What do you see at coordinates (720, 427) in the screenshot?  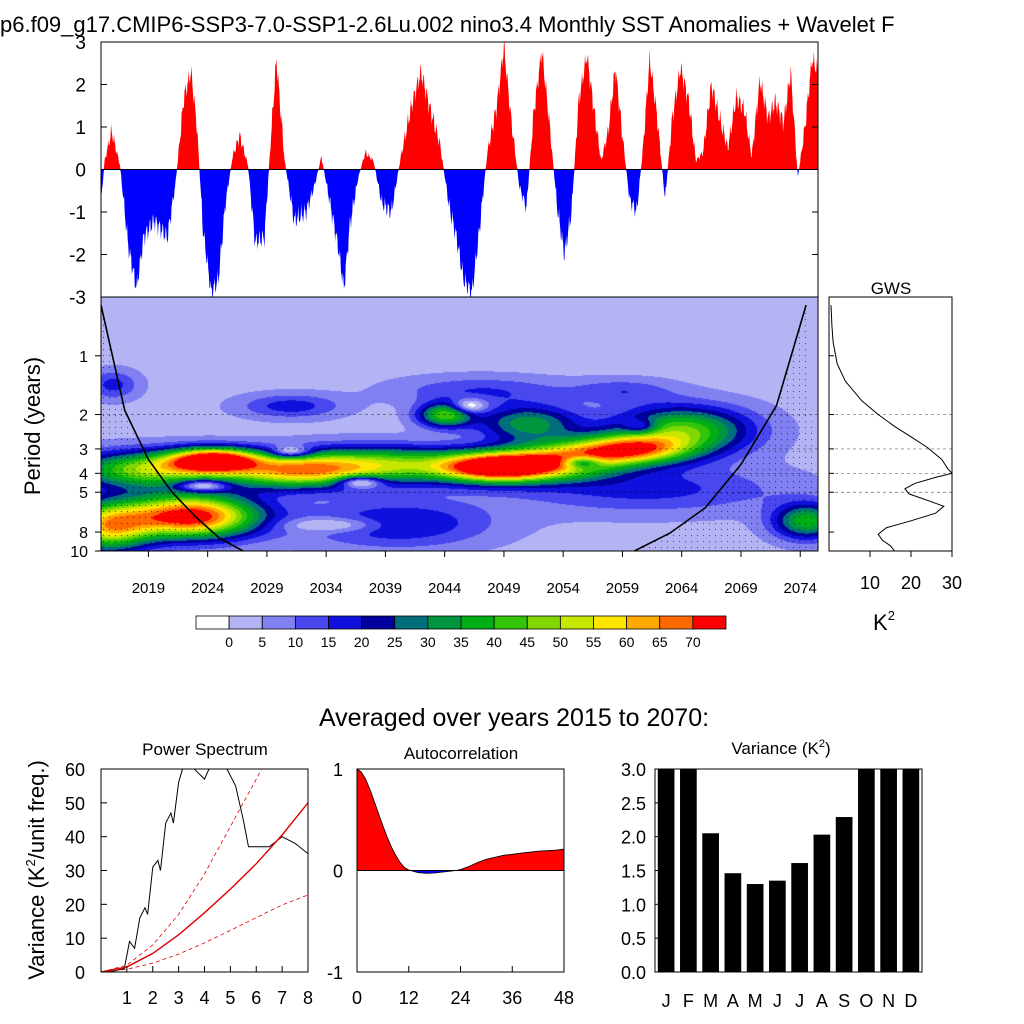 I see `coi-curve-right` at bounding box center [720, 427].